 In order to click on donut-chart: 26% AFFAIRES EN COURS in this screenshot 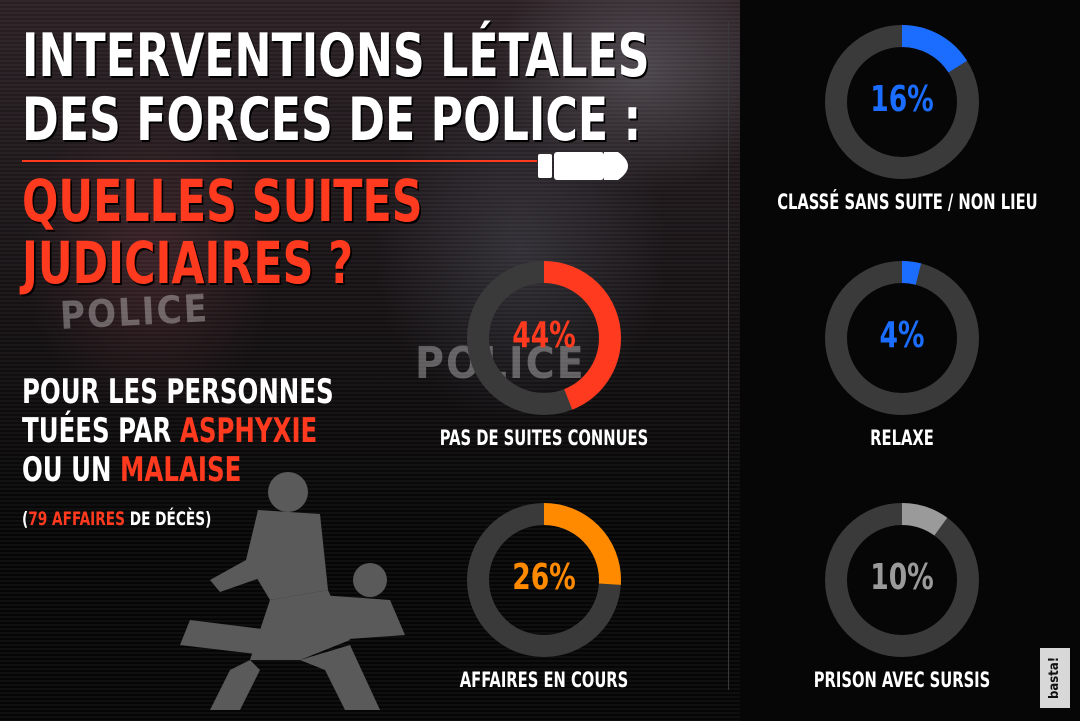, I will do `click(544, 596)`.